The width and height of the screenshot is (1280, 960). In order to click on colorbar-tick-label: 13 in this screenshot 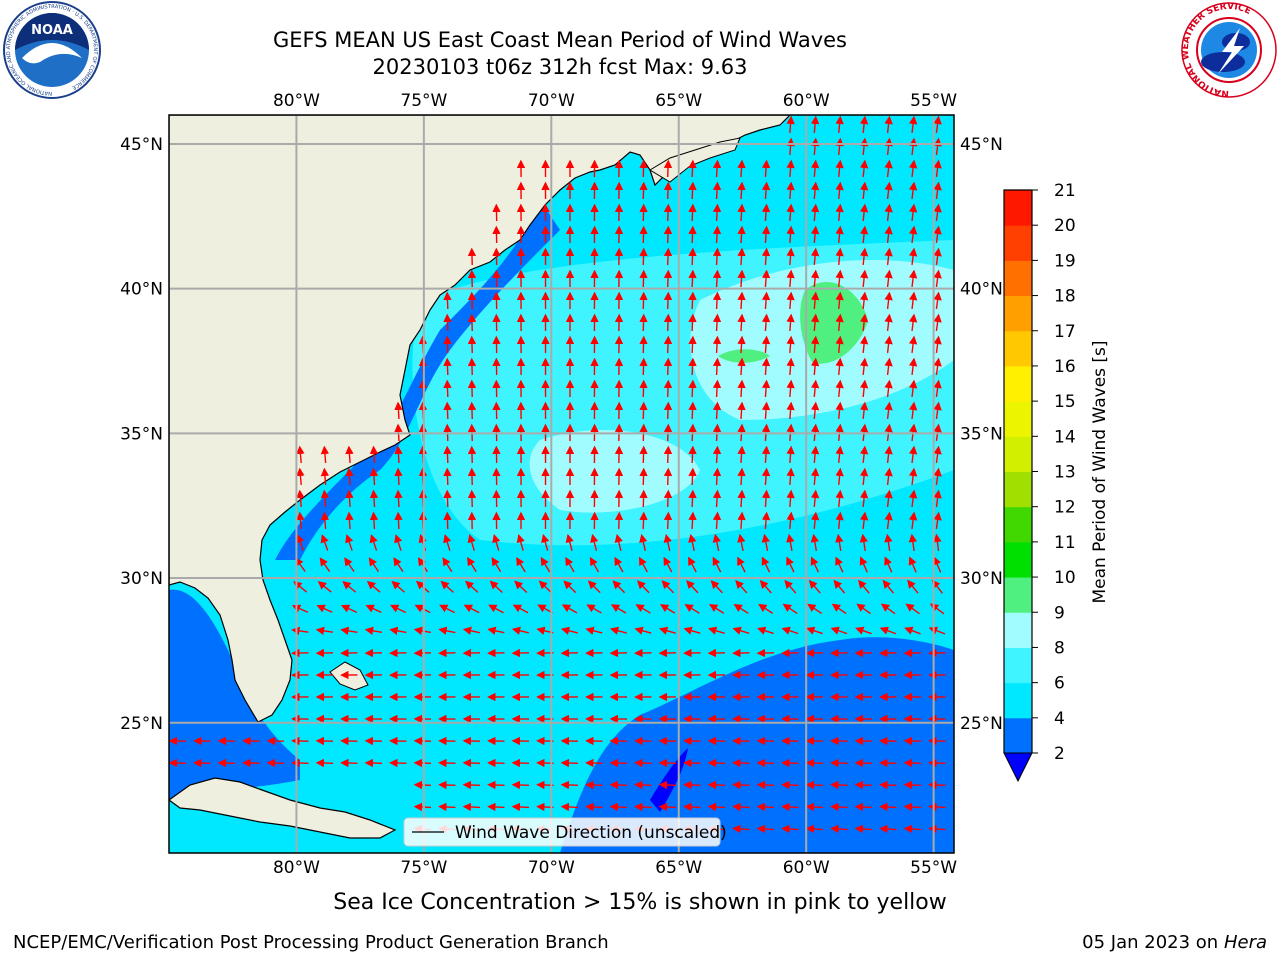, I will do `click(1065, 473)`.